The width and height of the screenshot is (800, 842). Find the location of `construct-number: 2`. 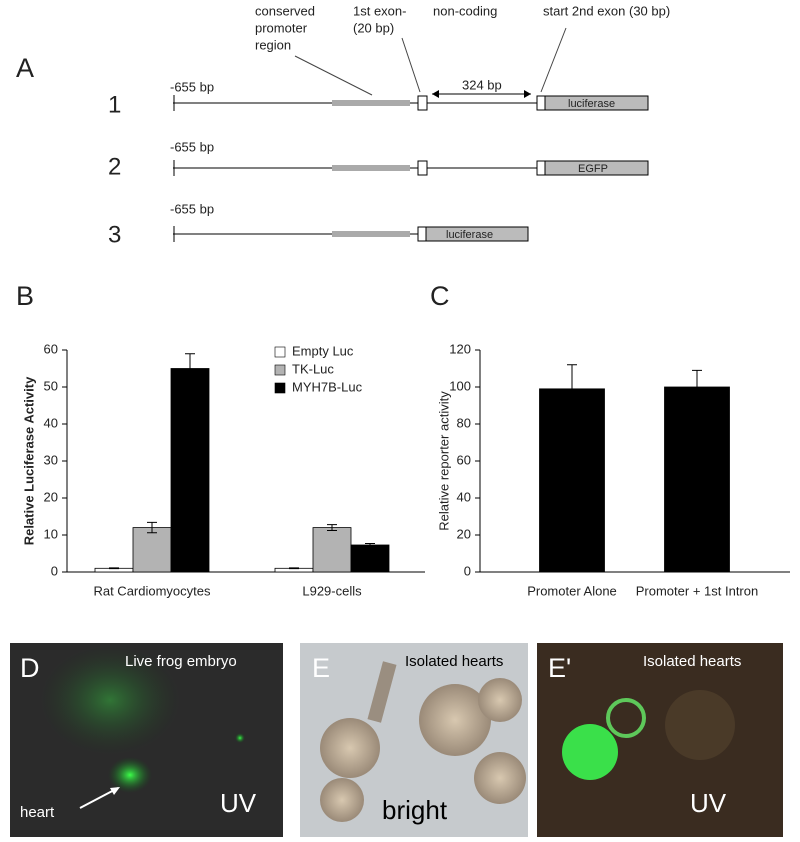

construct-number: 2 is located at coordinates (114, 166).